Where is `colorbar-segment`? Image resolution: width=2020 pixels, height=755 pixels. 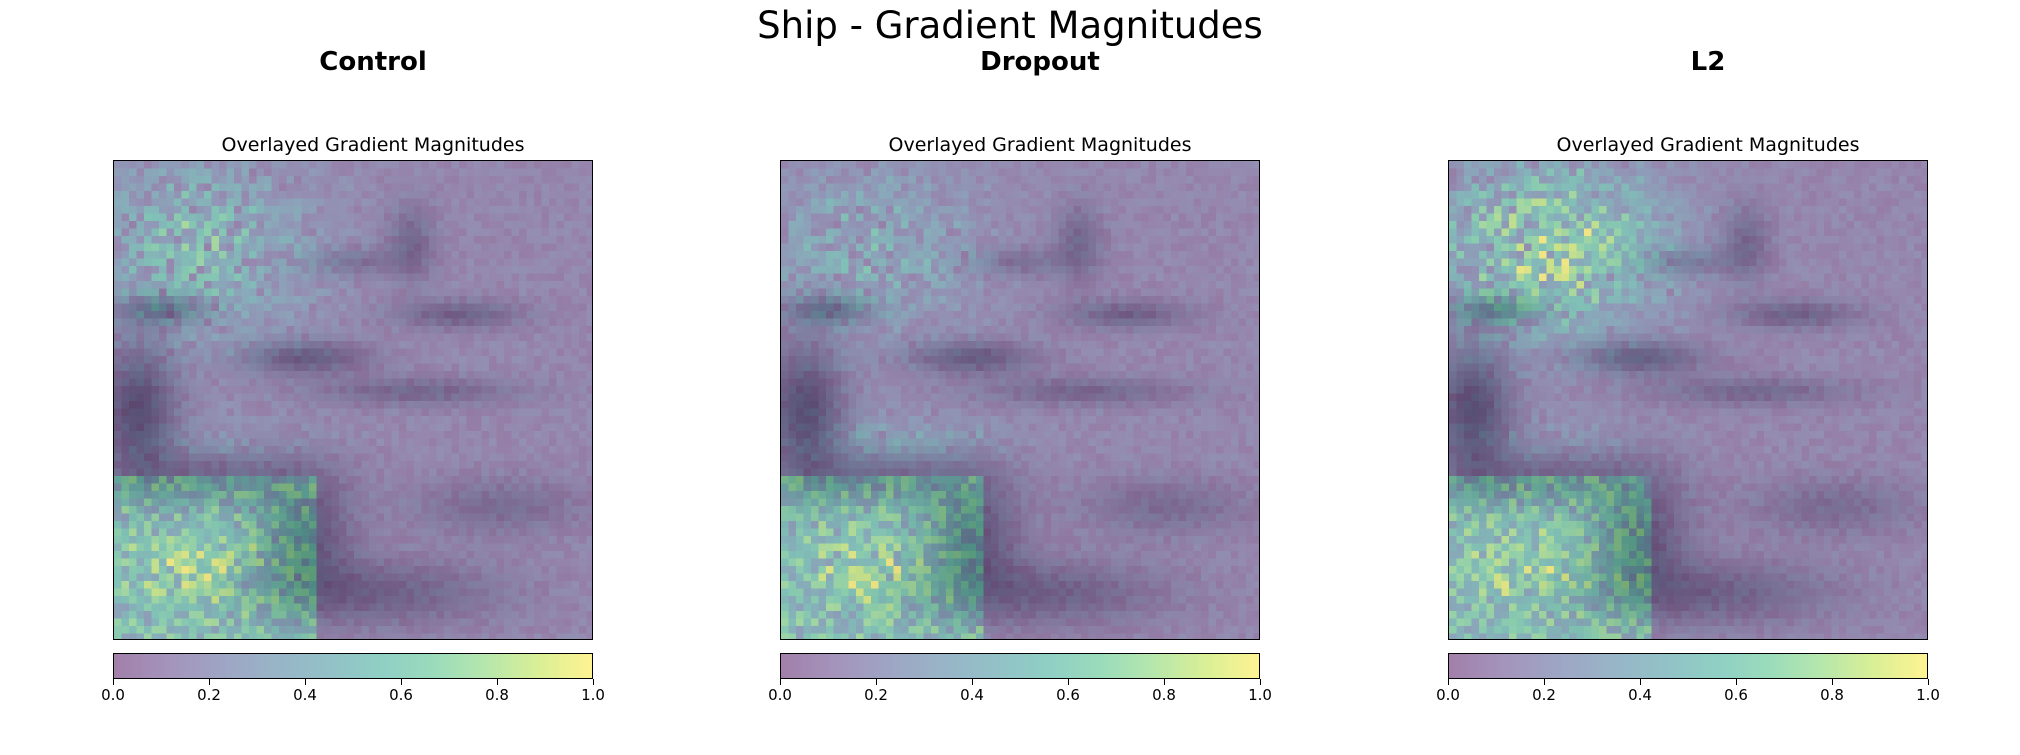
colorbar-segment is located at coordinates (164, 666).